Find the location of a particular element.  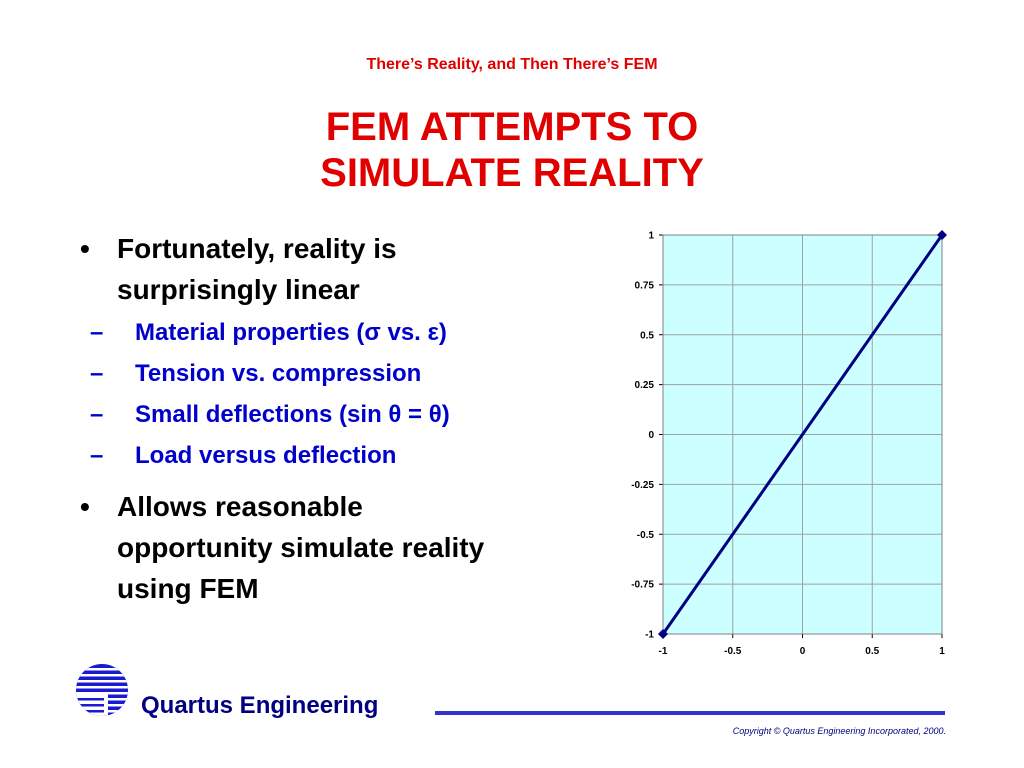

bullet-line: Allows reasonable is located at coordinates (240, 506).